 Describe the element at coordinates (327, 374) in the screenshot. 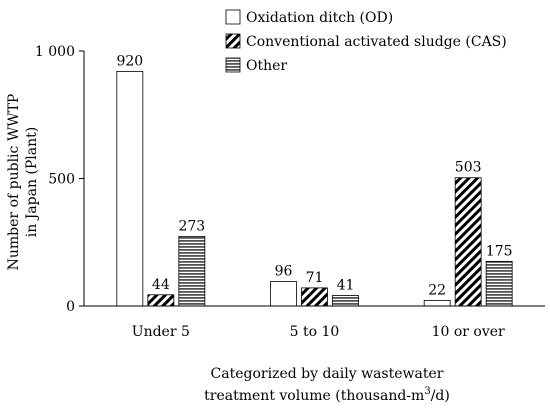

I see `x-axis-title-line-1: Categorized by daily wastewater` at that location.